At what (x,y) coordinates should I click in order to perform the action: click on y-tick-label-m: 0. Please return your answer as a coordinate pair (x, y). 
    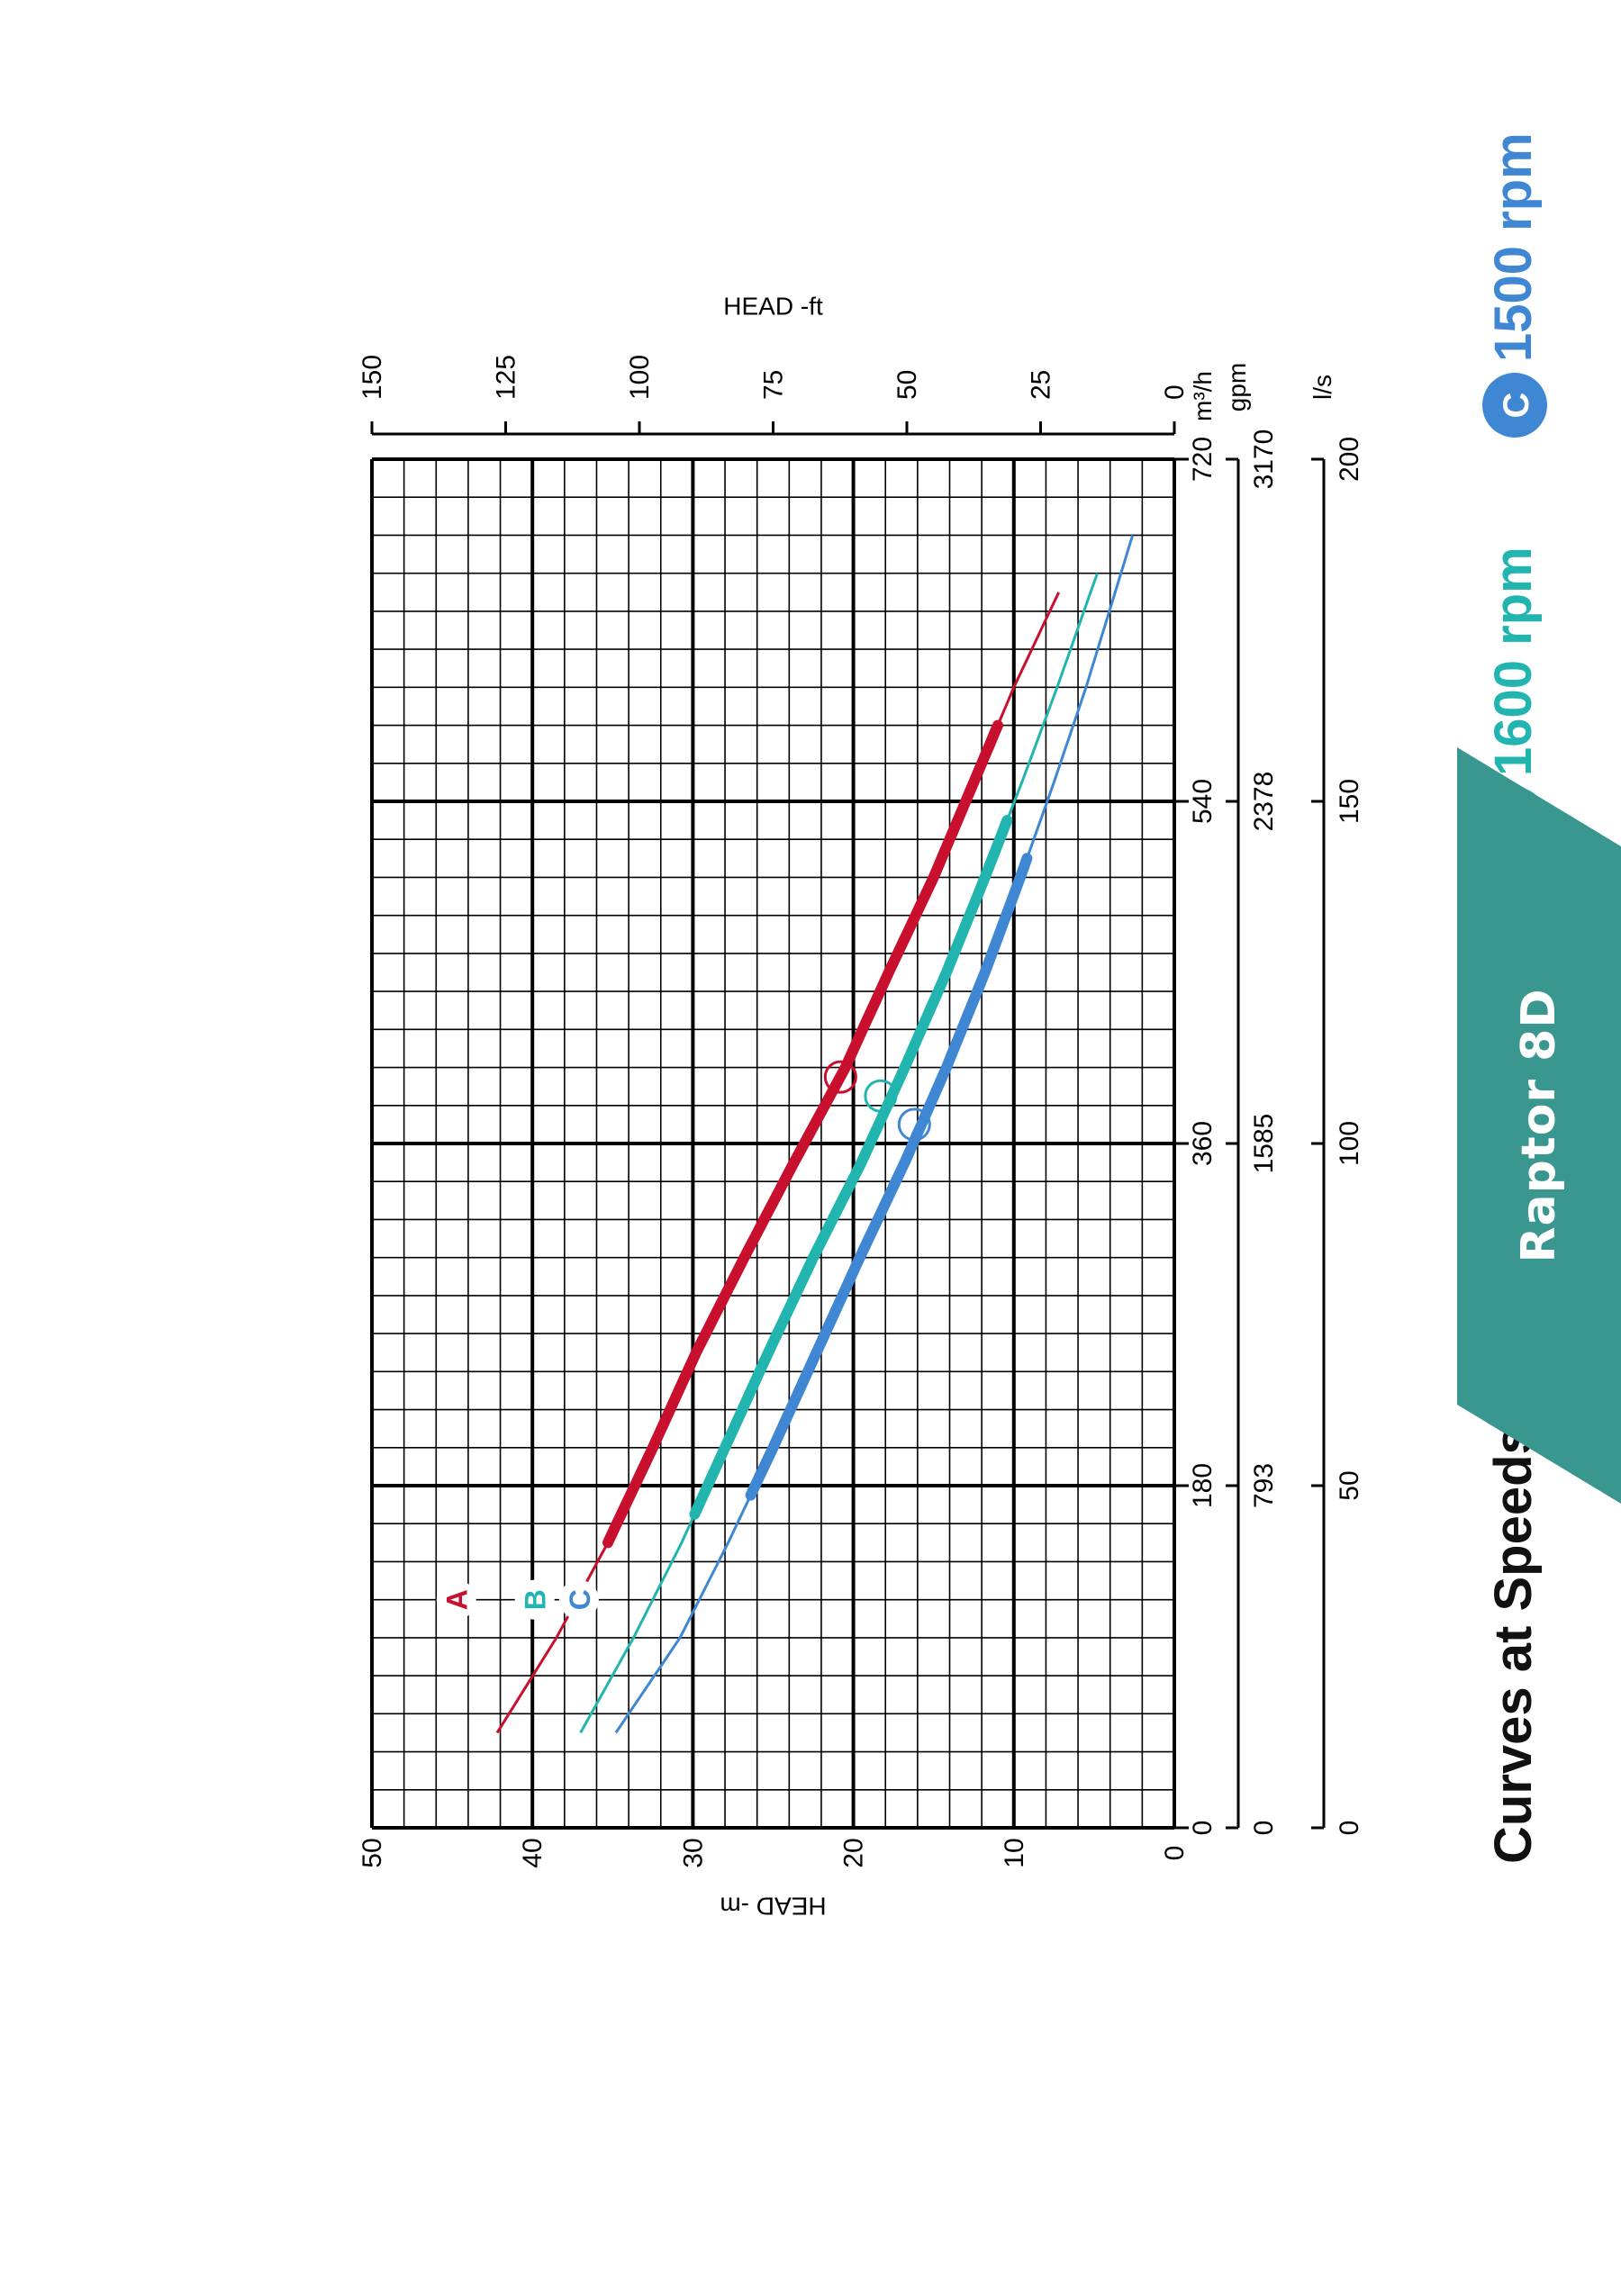
    Looking at the image, I should click on (1175, 1853).